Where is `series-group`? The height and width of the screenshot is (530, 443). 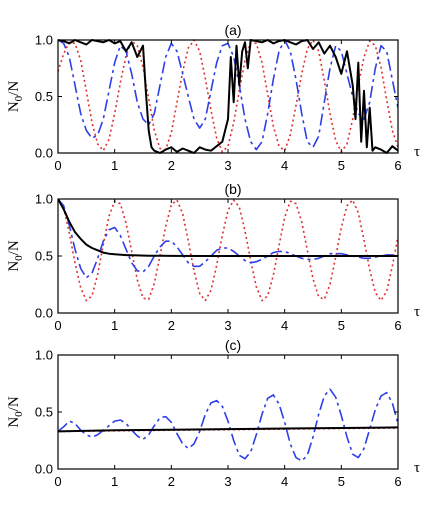
series-group is located at coordinates (228, 425).